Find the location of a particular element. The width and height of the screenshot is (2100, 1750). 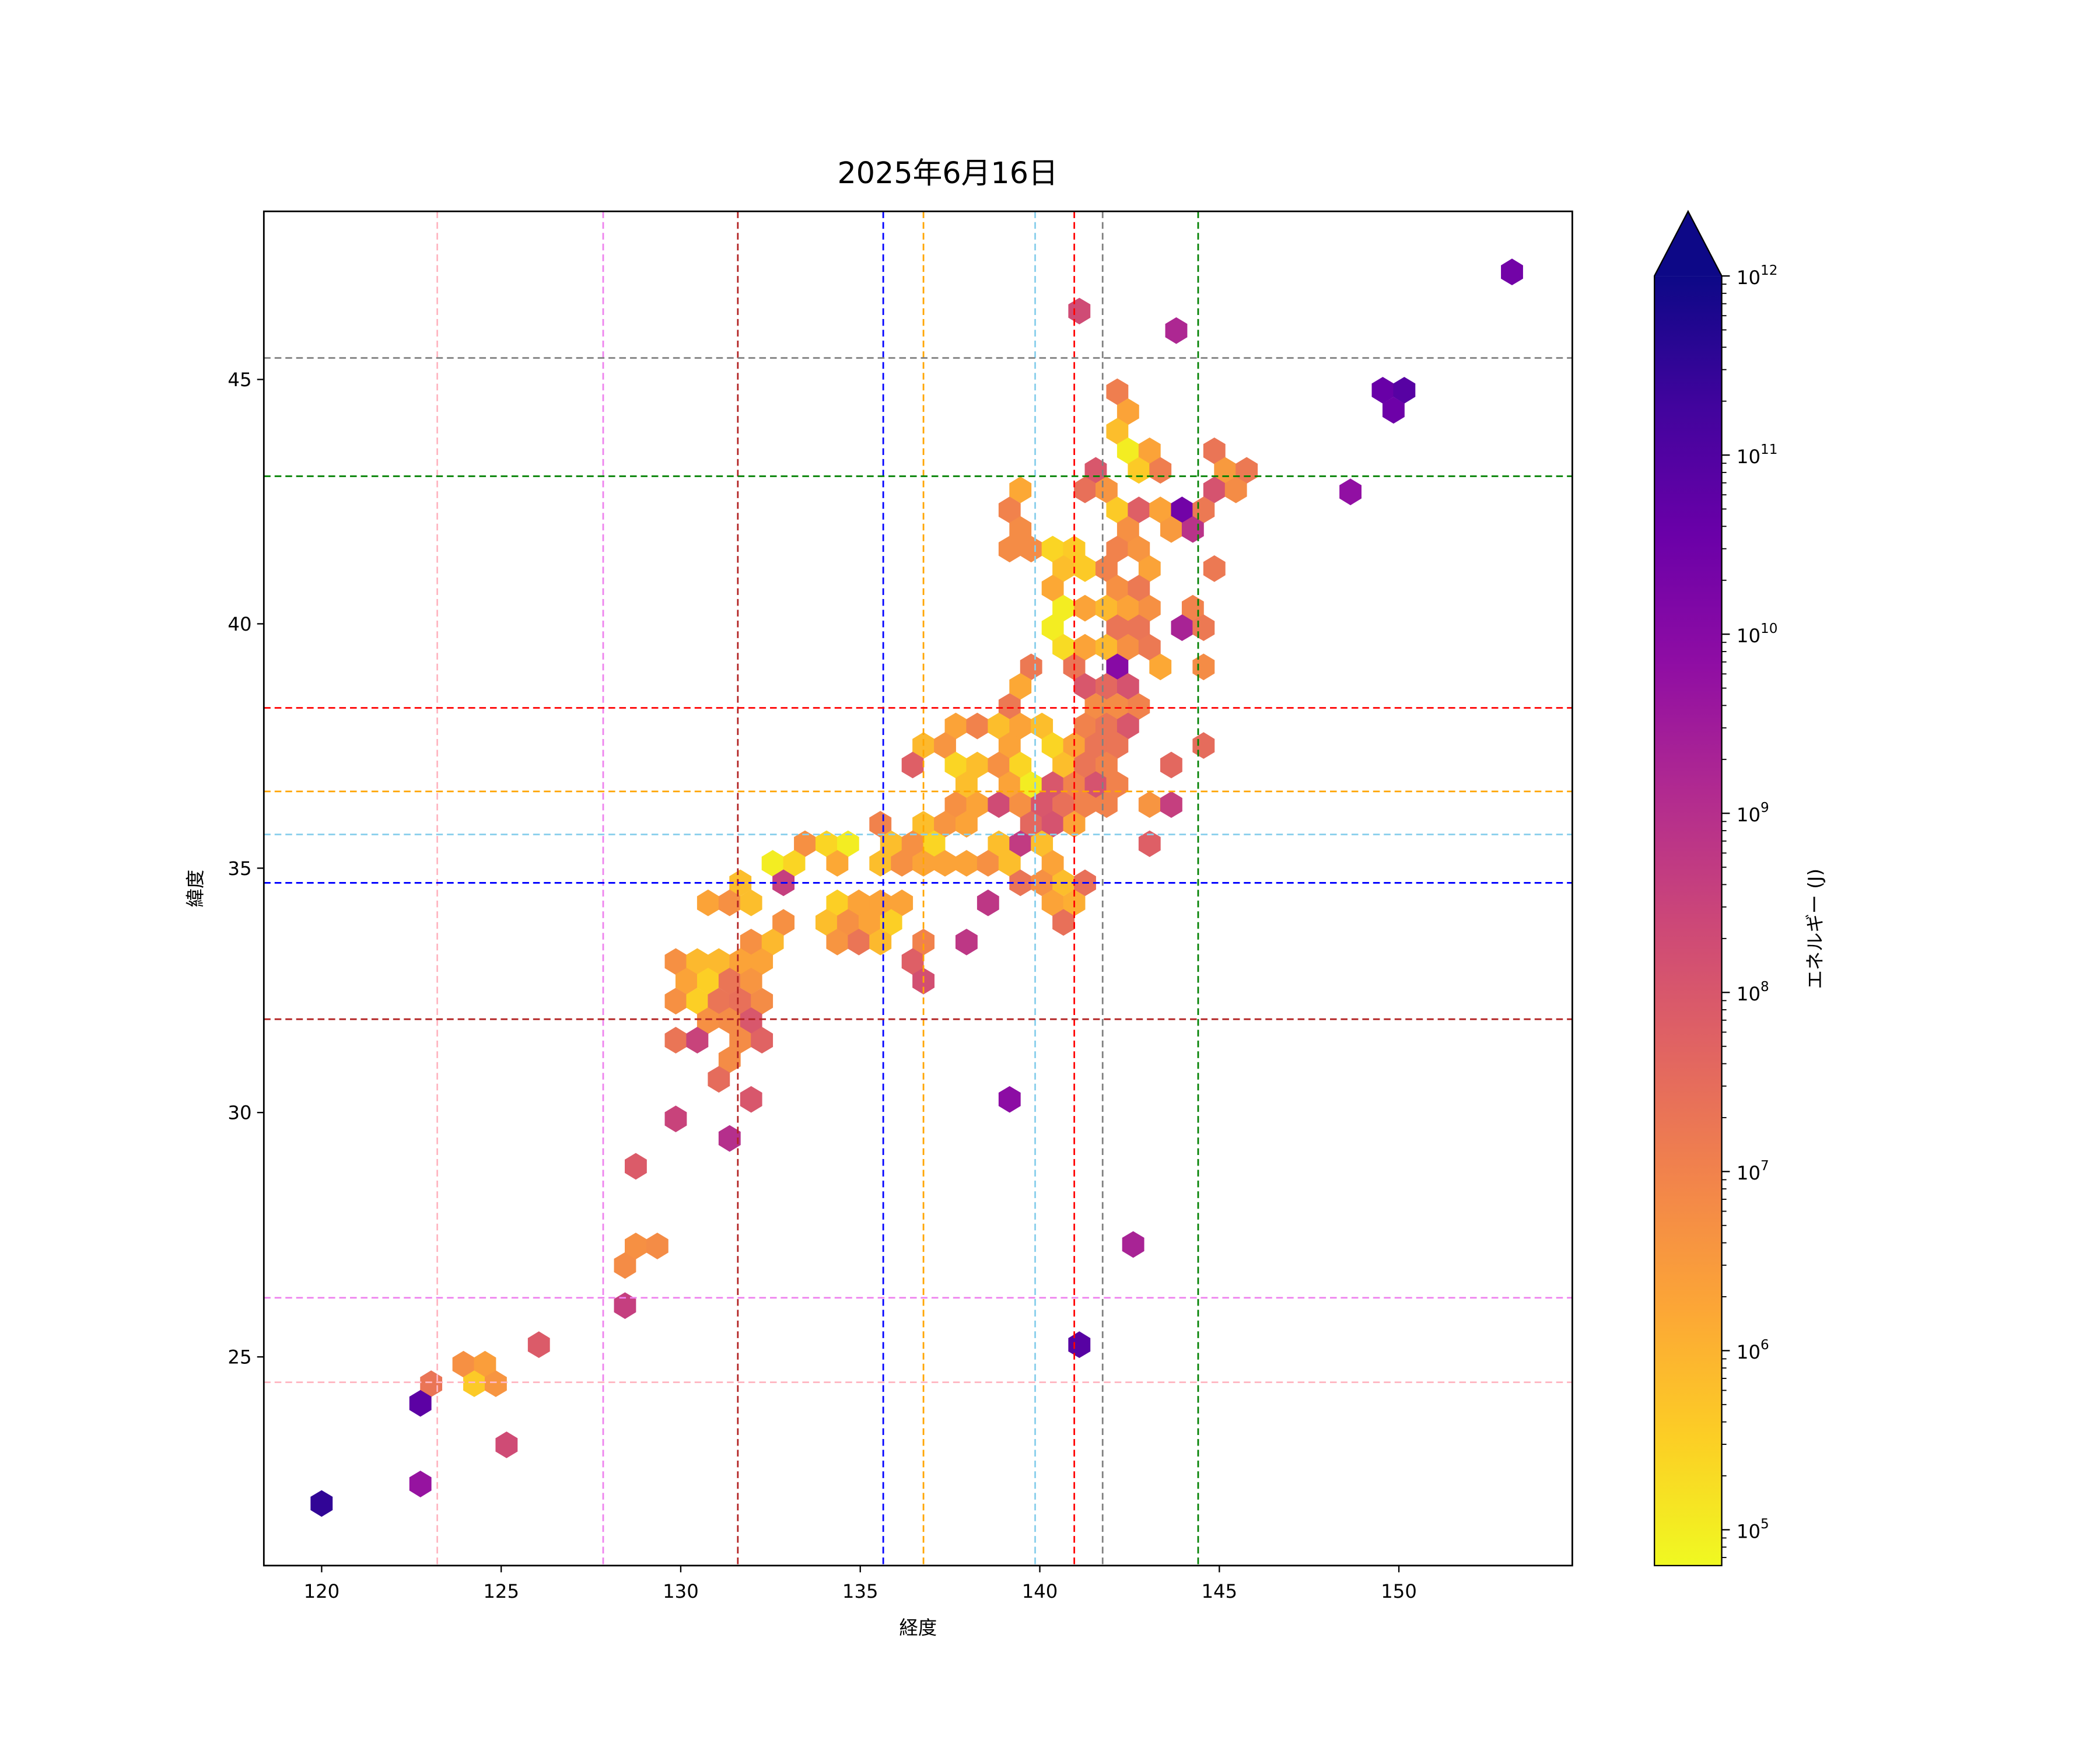

colorbar-tick-label: 10⁷ is located at coordinates (1753, 1171).